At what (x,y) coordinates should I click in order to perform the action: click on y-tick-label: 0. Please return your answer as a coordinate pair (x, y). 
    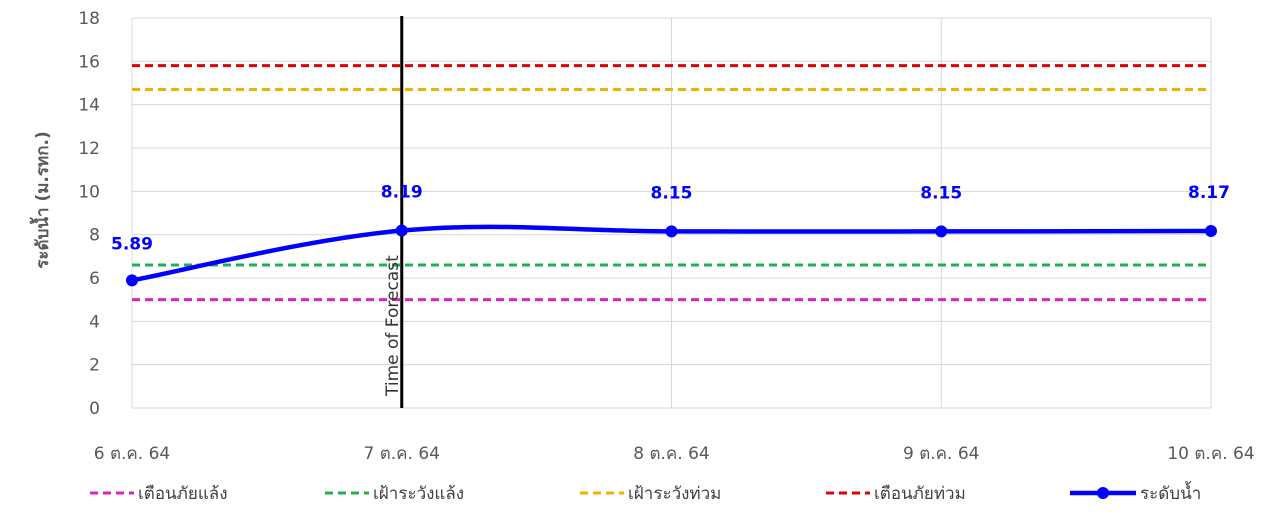
    Looking at the image, I should click on (94, 409).